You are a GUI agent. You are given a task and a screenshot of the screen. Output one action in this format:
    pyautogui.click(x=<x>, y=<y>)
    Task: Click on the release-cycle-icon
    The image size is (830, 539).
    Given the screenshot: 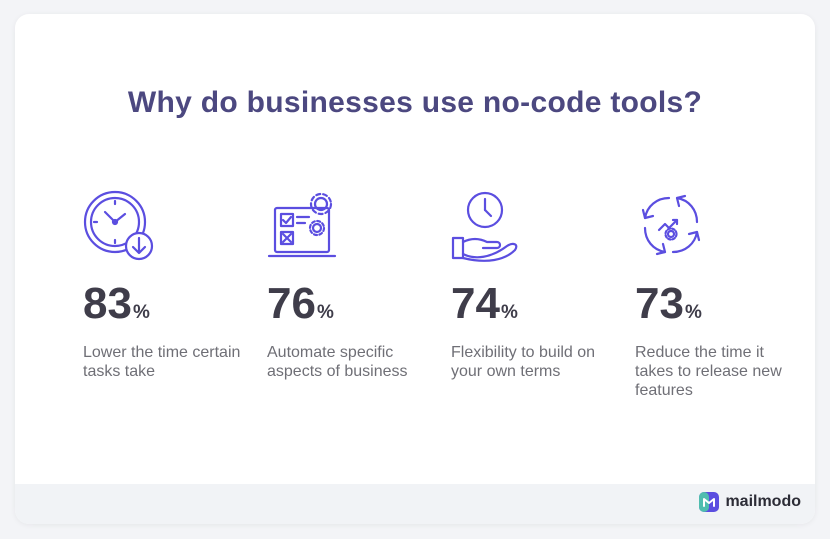 What is the action you would take?
    pyautogui.click(x=671, y=225)
    